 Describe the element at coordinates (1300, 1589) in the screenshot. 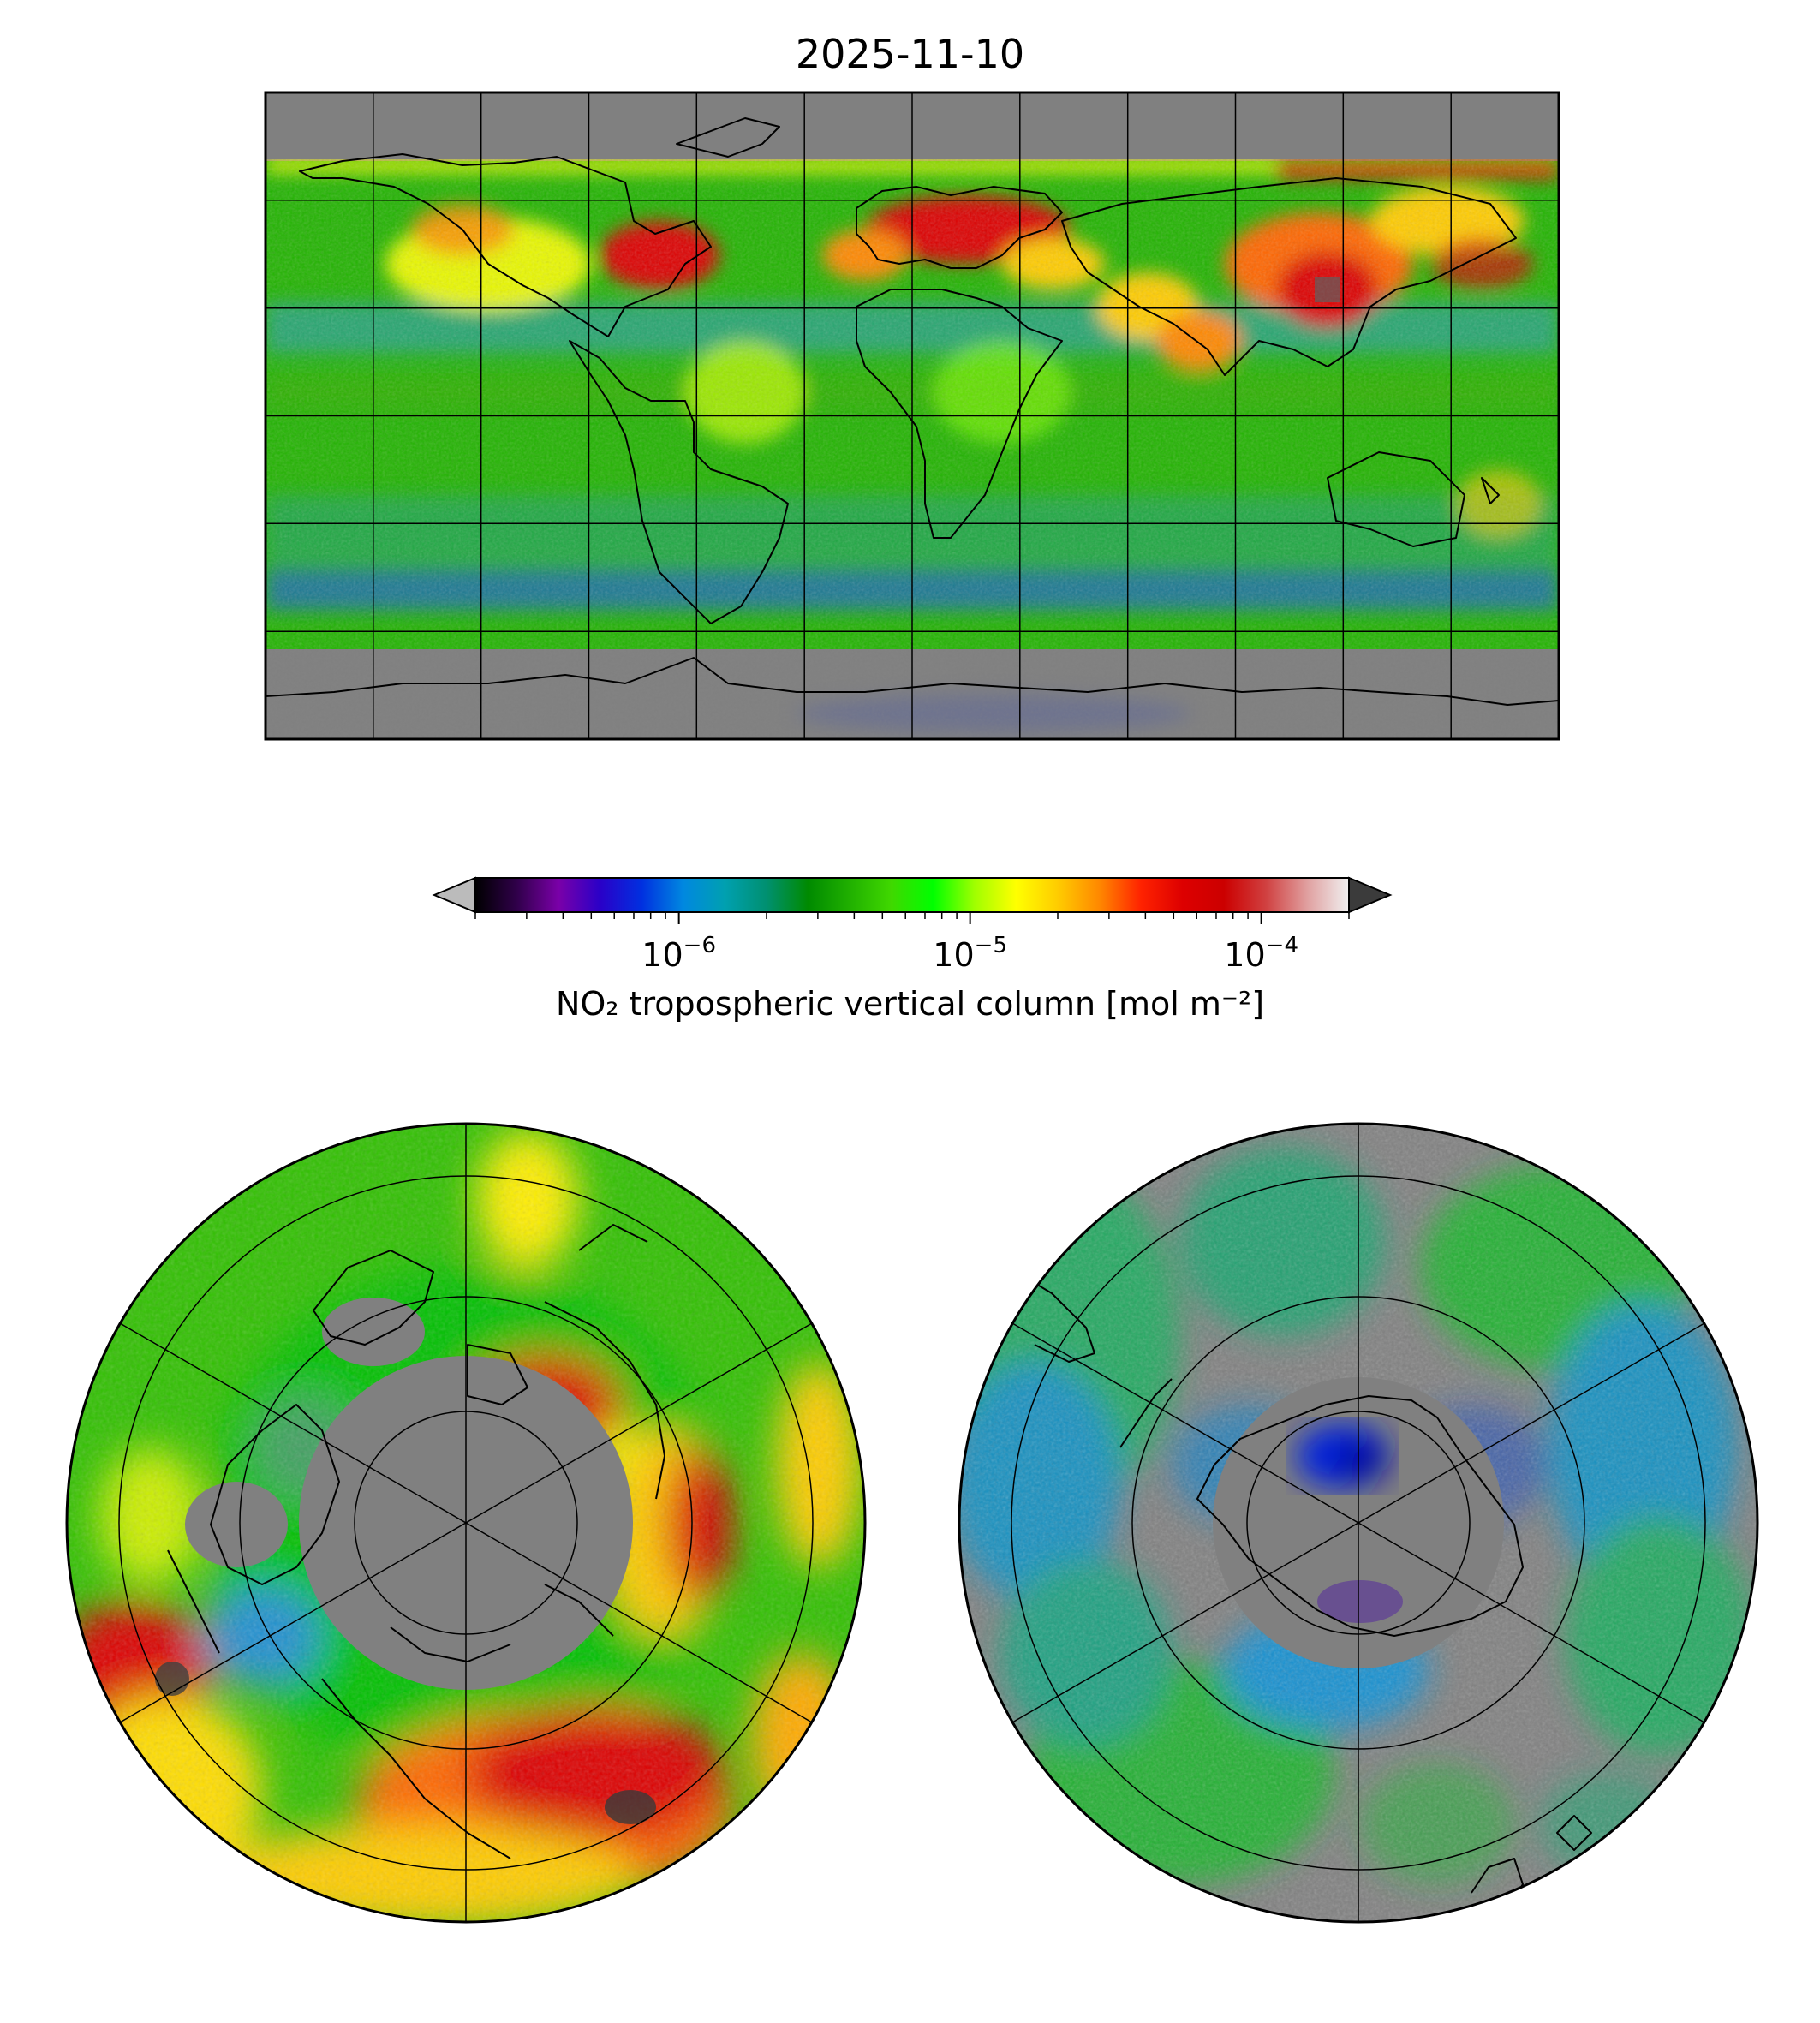

I see `coastlines-south` at that location.